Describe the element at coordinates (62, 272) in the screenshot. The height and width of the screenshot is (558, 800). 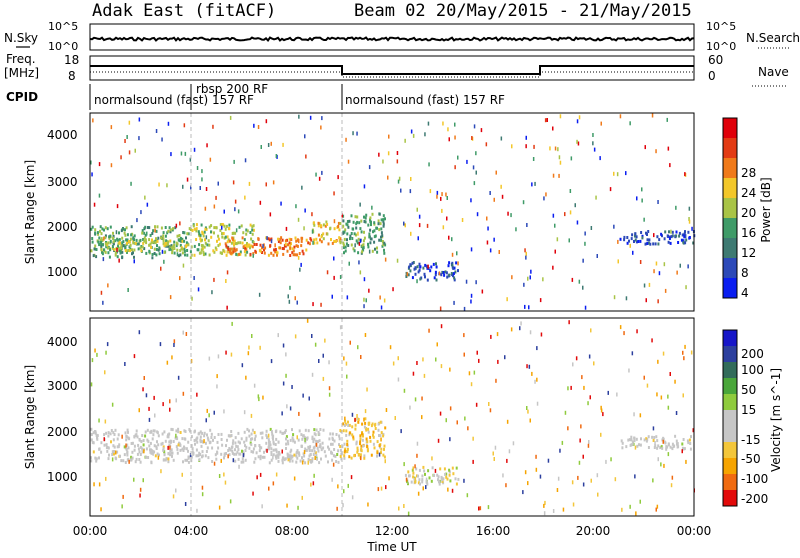
I see `power-ytick-1000: 1000` at that location.